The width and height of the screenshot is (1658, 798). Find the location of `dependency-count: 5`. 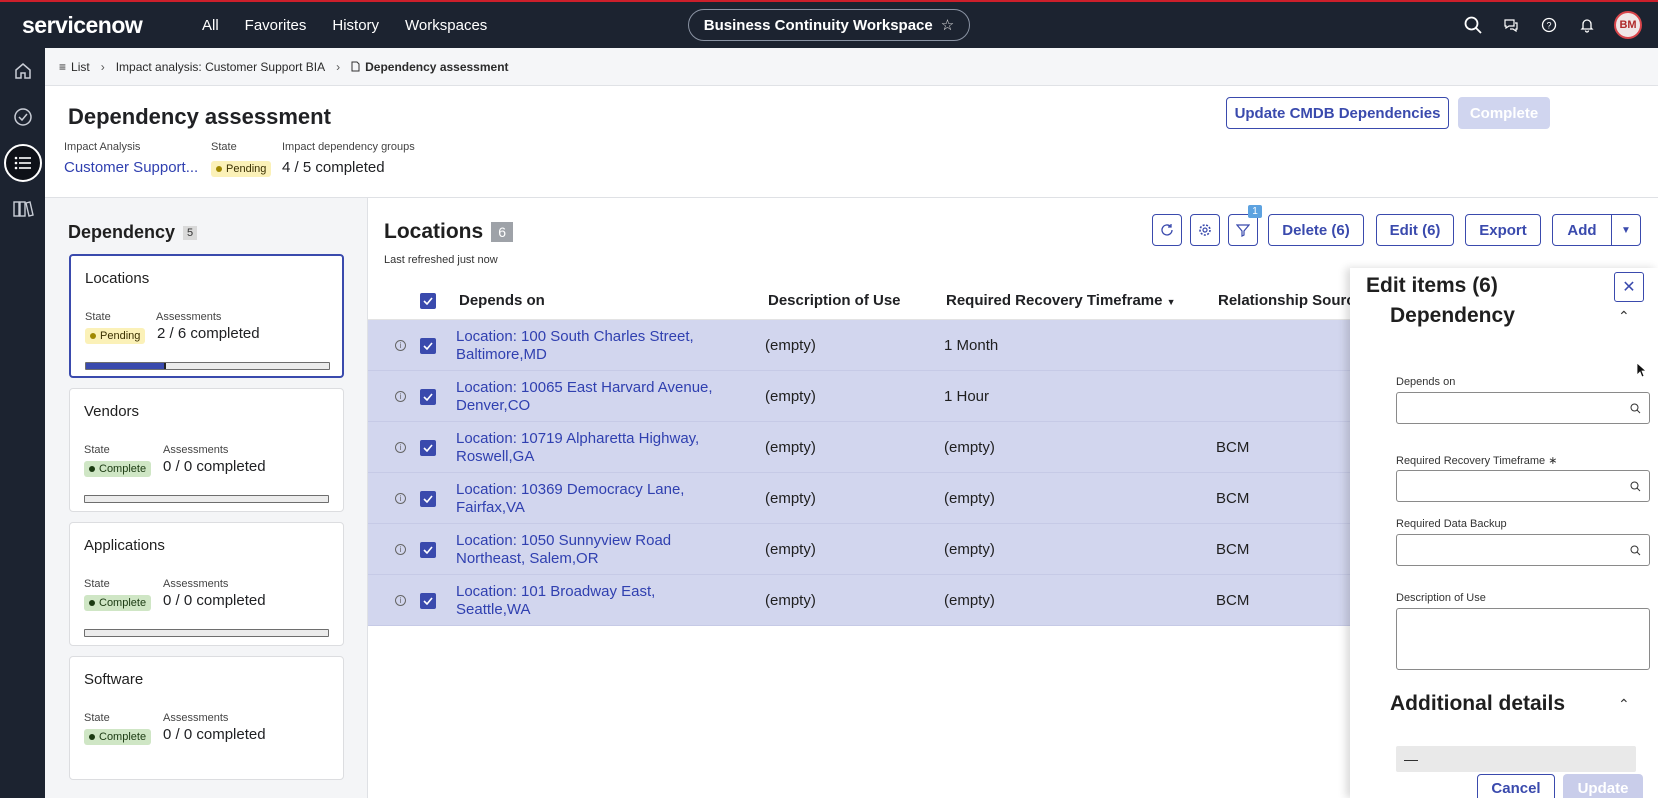

dependency-count: 5 is located at coordinates (190, 232).